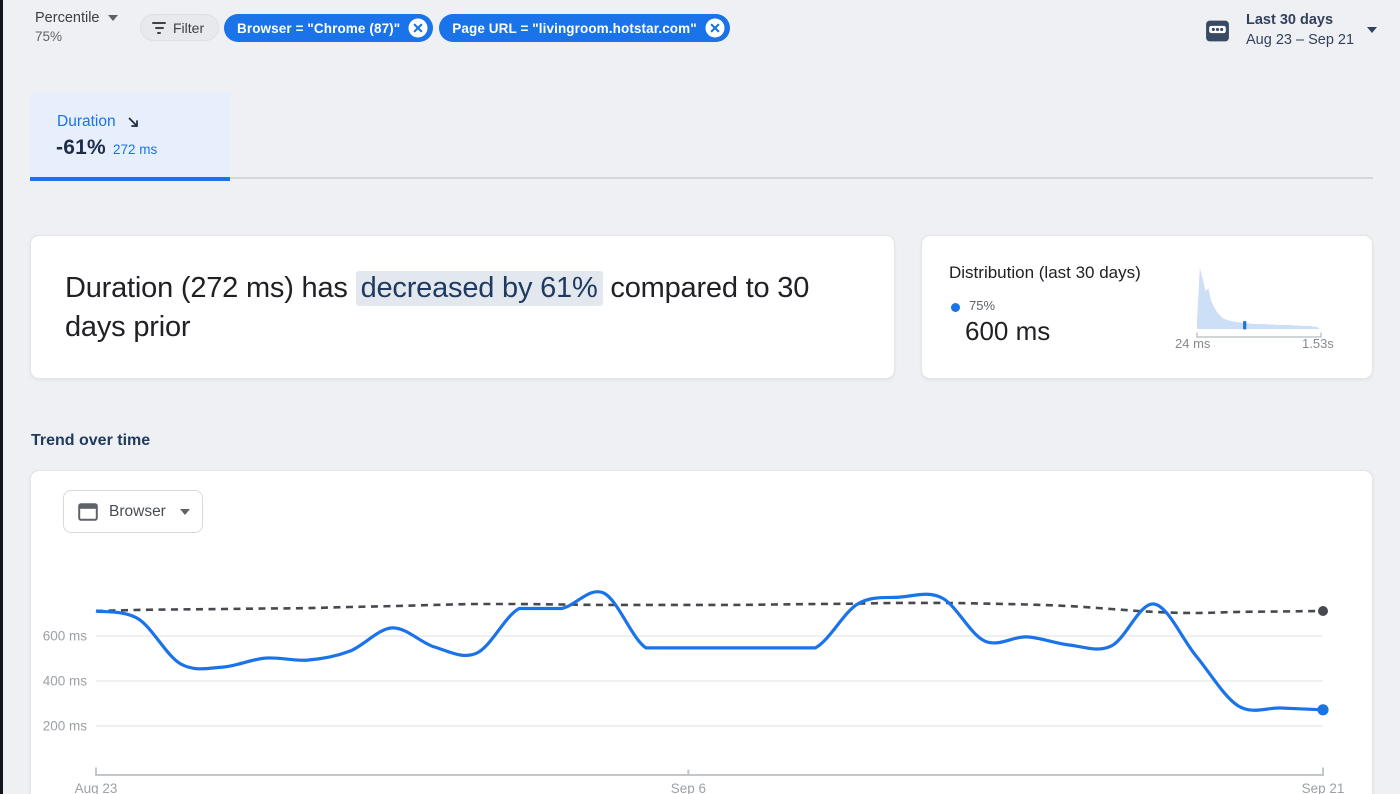 The image size is (1400, 794). I want to click on date-range-secondary: Aug 23 – Sep 21, so click(1300, 39).